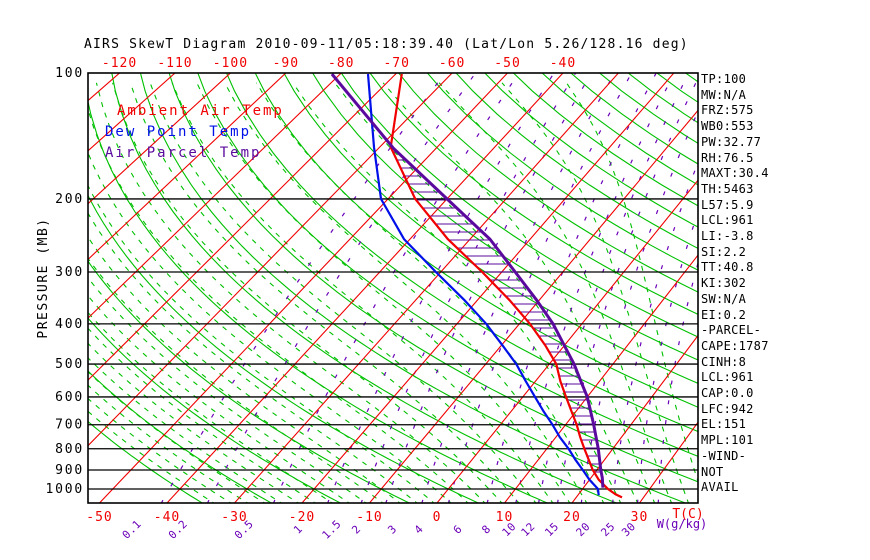  What do you see at coordinates (607, 529) in the screenshot?
I see `svg-text: 25` at bounding box center [607, 529].